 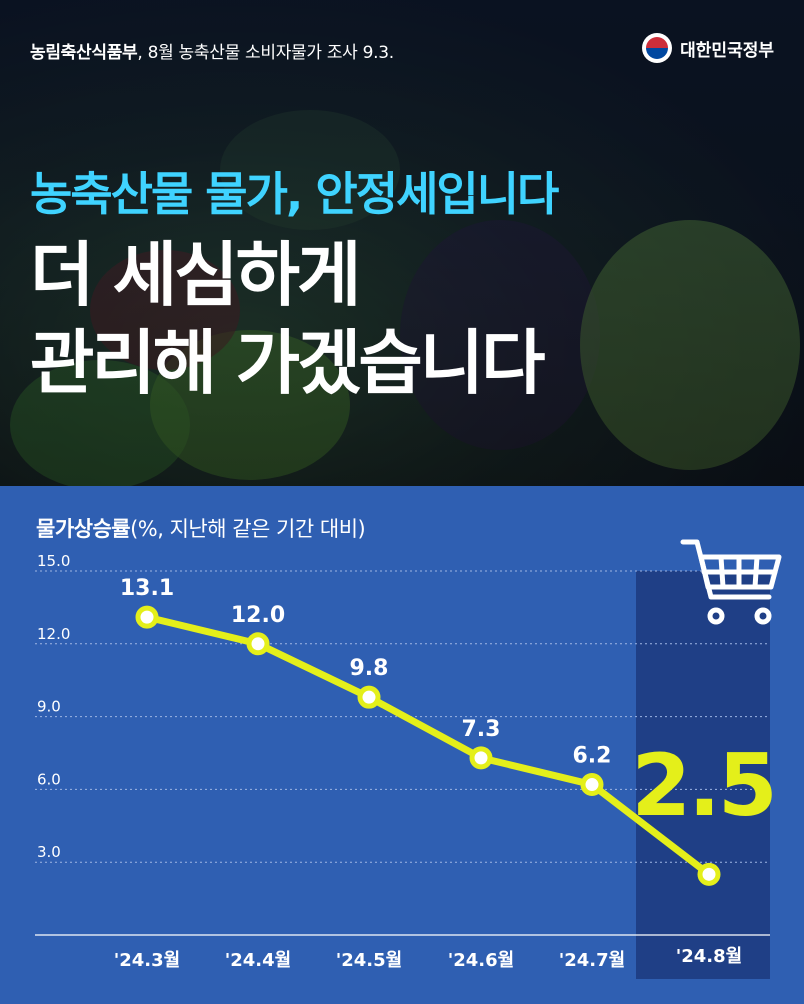 What do you see at coordinates (592, 756) in the screenshot?
I see `data-label: 6.2` at bounding box center [592, 756].